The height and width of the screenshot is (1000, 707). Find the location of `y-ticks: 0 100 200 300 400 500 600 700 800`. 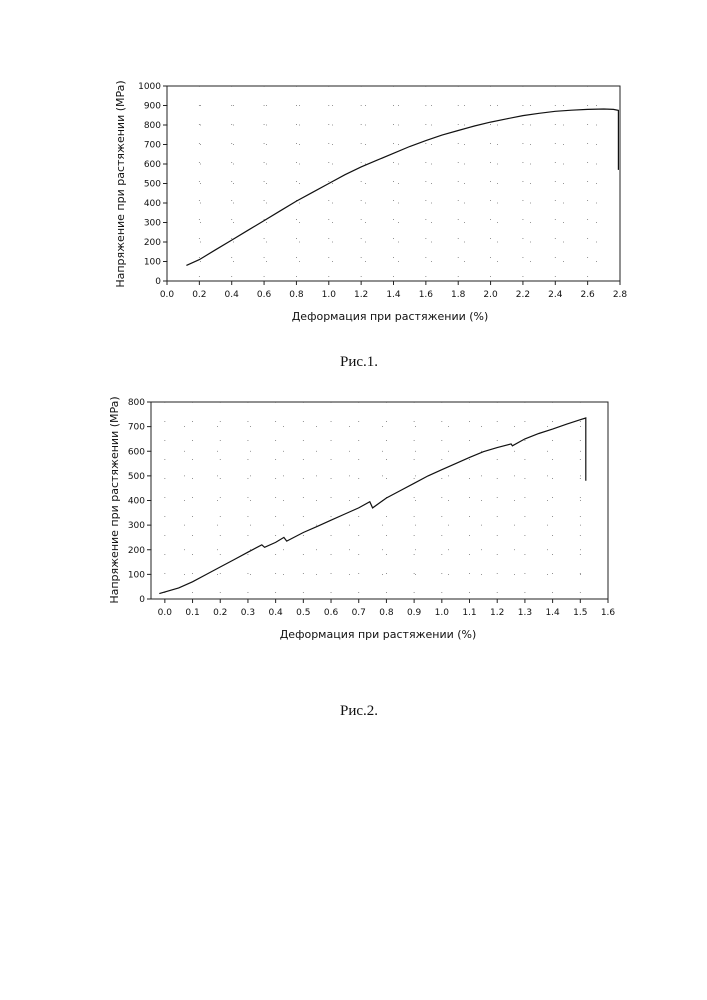

y-ticks: 0 100 200 300 400 500 600 700 800 is located at coordinates (139, 501).